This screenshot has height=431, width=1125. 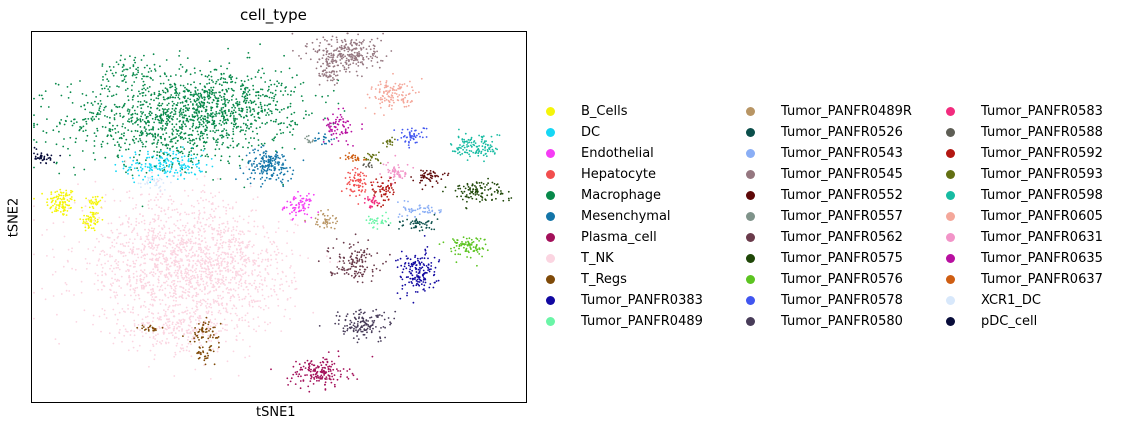 What do you see at coordinates (413, 222) in the screenshot?
I see `series-Tumor_PANFR0526` at bounding box center [413, 222].